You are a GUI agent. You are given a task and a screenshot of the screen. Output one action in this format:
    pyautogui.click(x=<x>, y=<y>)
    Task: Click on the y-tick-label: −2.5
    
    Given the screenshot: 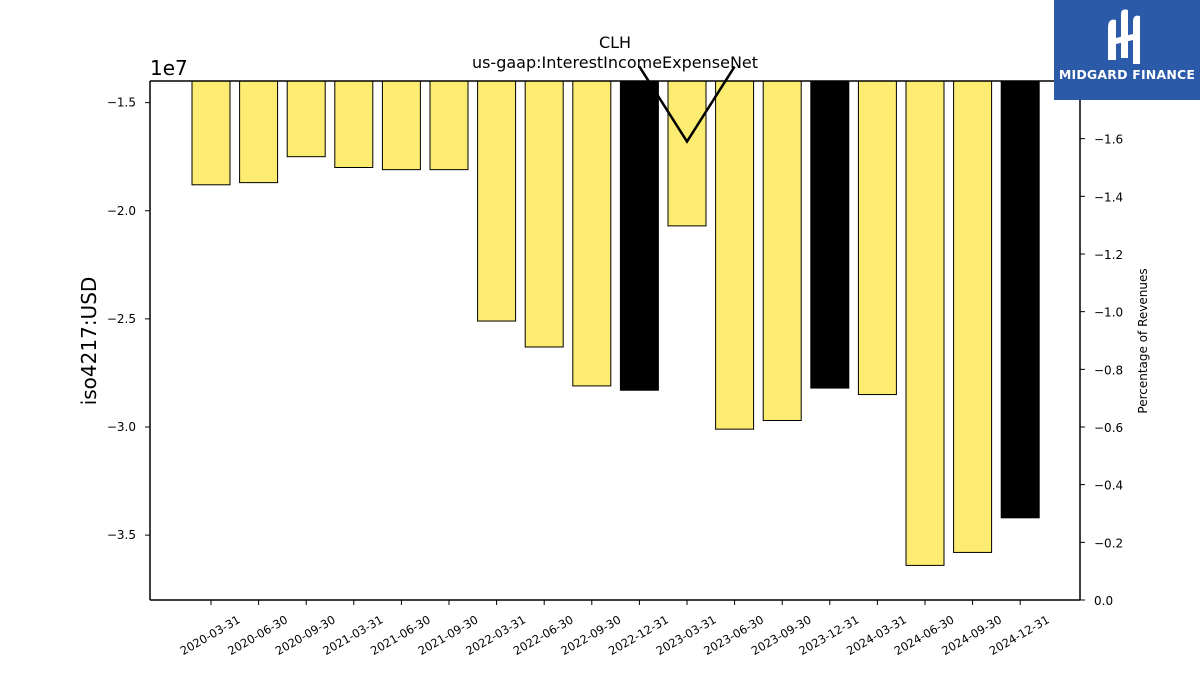 What is the action you would take?
    pyautogui.click(x=121, y=319)
    